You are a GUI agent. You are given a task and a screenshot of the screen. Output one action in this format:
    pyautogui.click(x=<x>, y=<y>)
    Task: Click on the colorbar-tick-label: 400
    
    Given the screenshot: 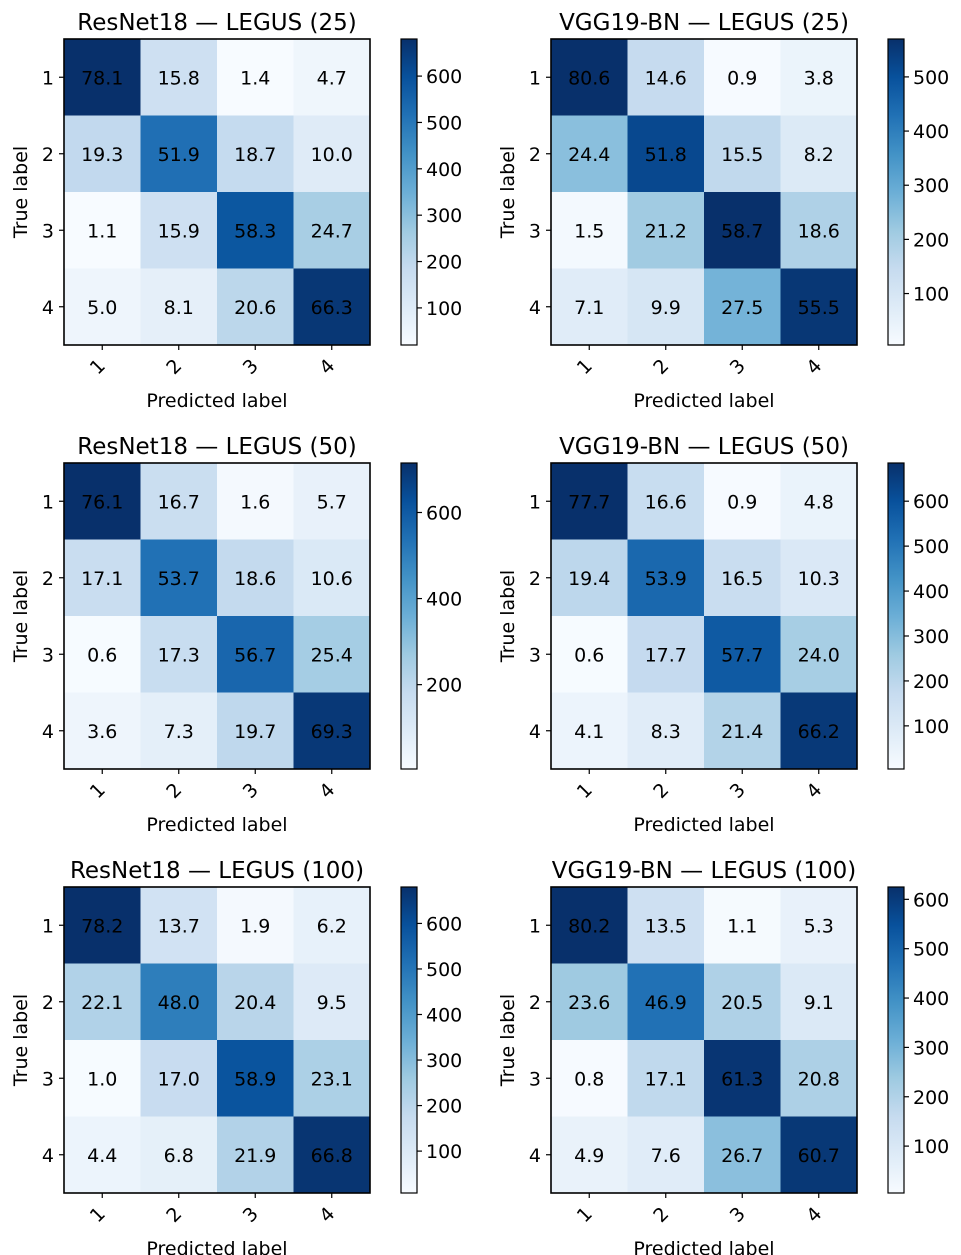 What is the action you would take?
    pyautogui.click(x=931, y=592)
    